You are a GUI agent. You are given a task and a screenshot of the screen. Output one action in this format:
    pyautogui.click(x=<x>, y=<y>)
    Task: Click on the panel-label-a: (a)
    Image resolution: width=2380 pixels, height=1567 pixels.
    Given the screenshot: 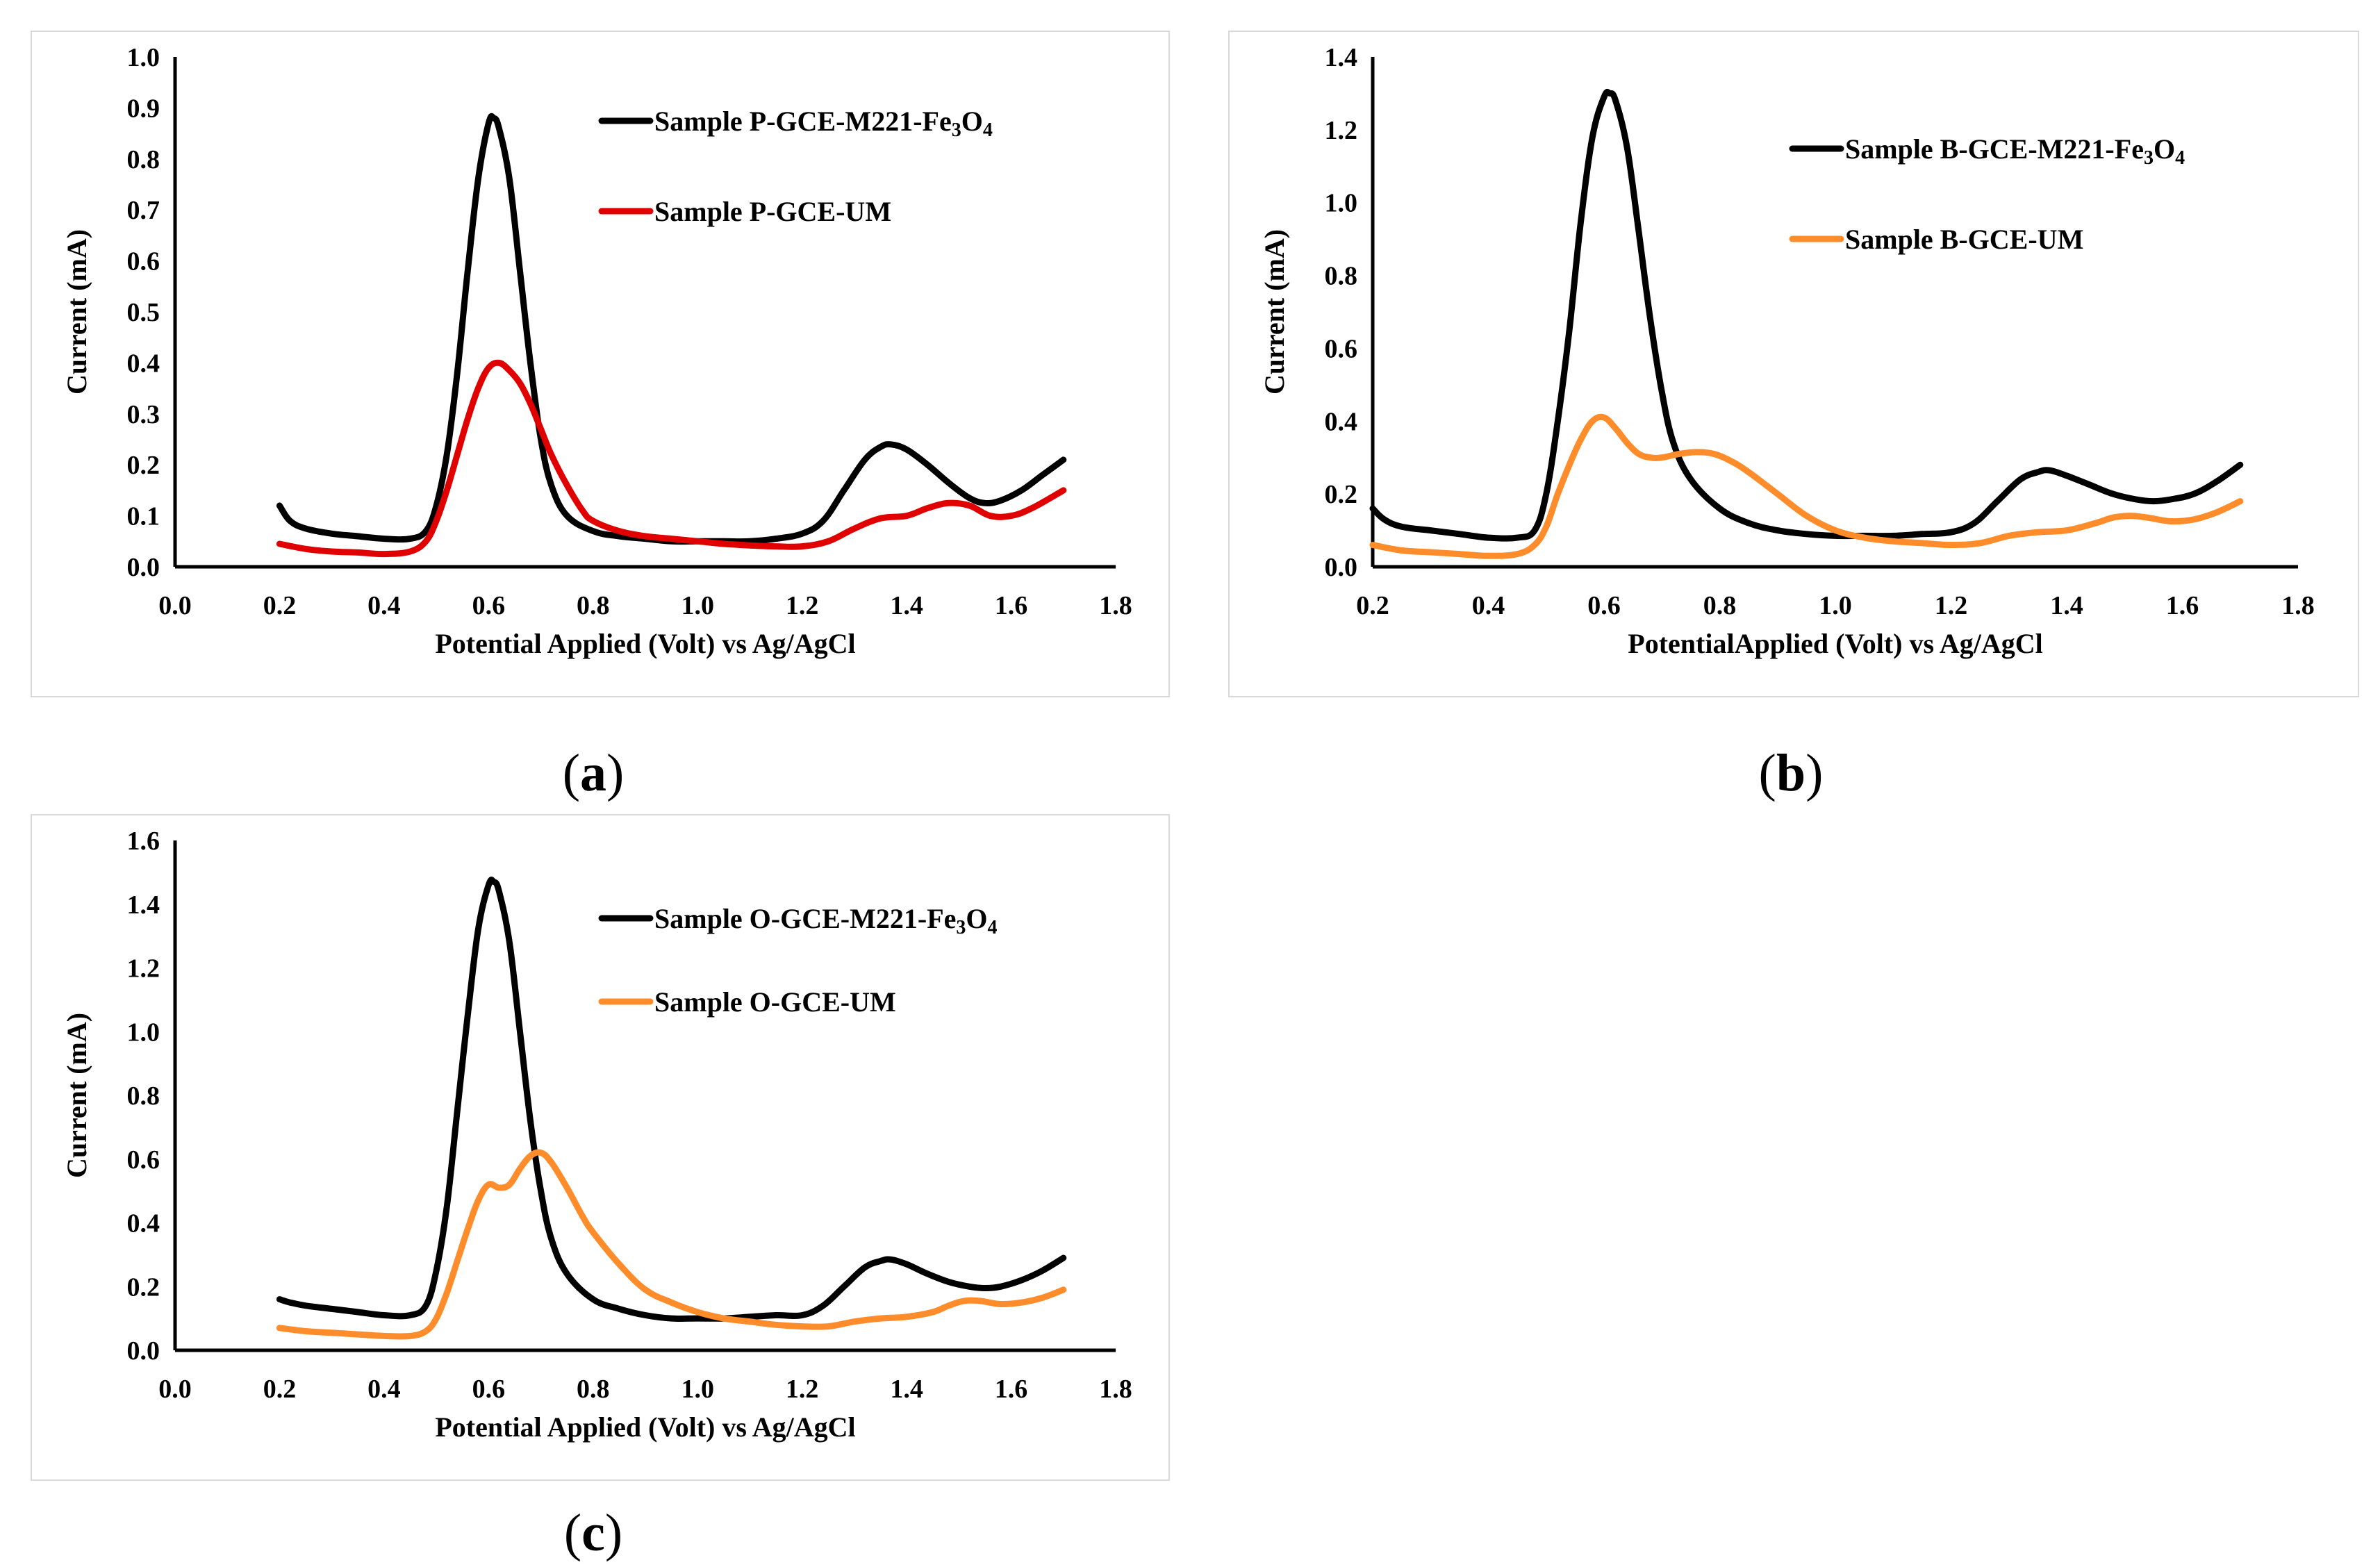 What is the action you would take?
    pyautogui.click(x=593, y=773)
    